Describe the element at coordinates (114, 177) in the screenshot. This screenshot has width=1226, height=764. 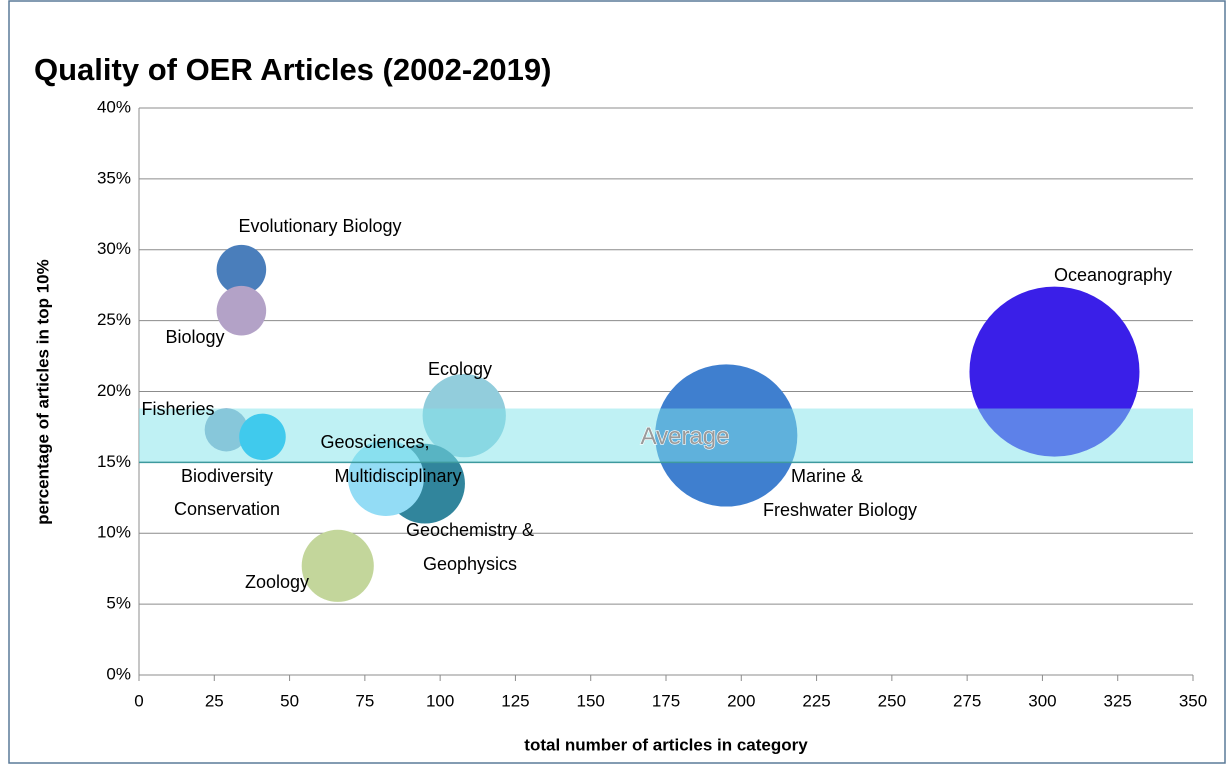
I see `y-tick-label: 35%` at that location.